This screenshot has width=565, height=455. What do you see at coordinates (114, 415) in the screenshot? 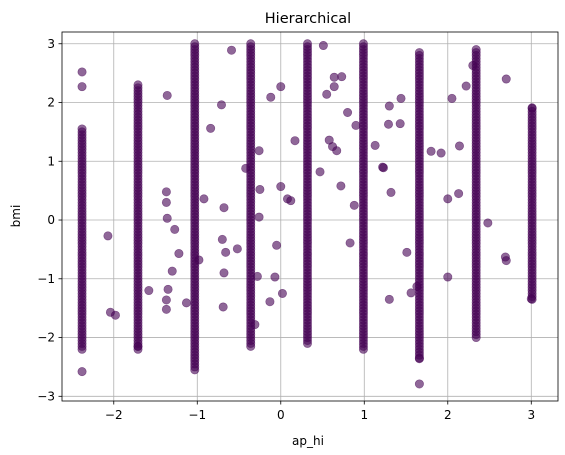
I see `x-tick-label: −2` at bounding box center [114, 415].